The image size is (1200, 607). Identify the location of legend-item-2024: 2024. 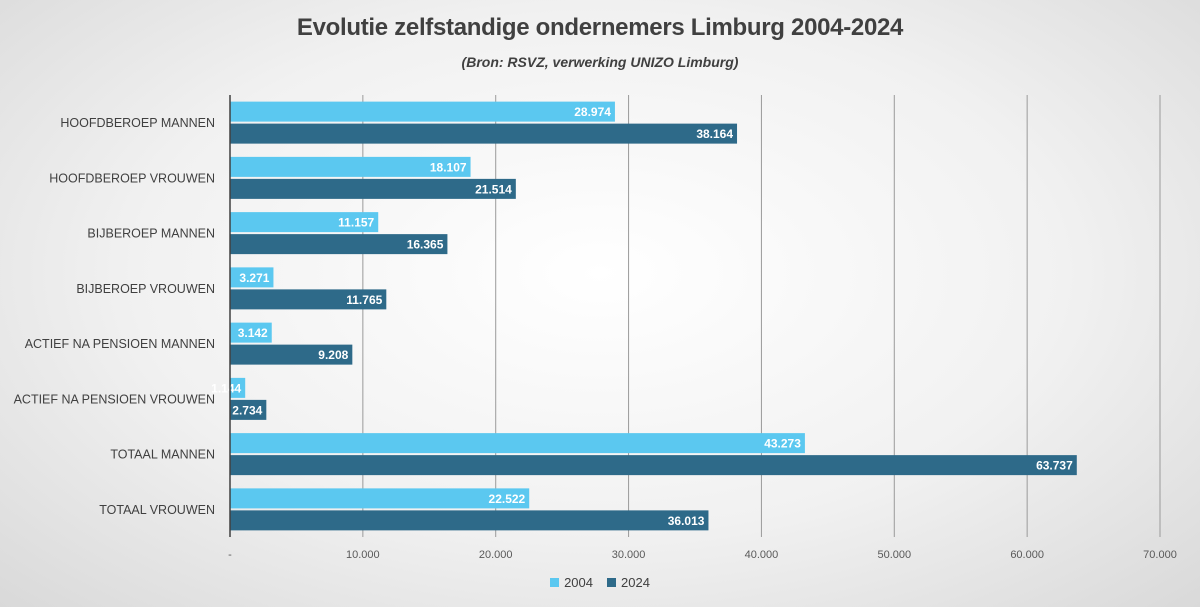
(628, 582).